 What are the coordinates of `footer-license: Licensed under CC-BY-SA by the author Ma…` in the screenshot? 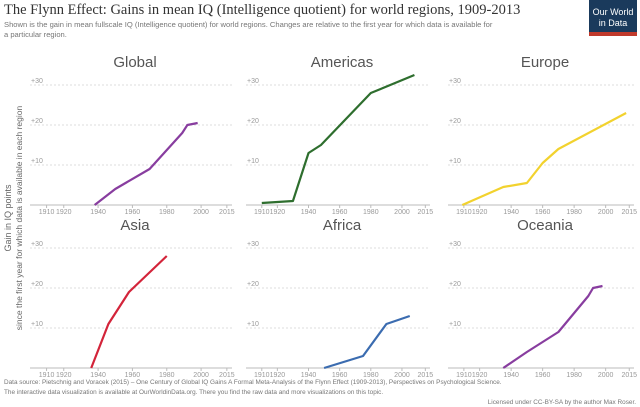 It's located at (562, 402).